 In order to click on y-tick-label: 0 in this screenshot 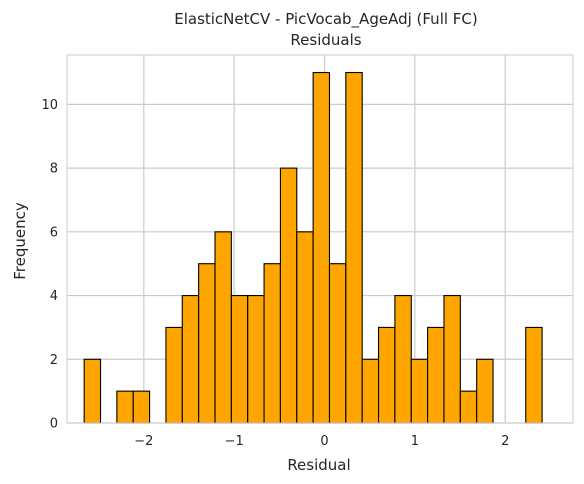, I will do `click(54, 424)`.